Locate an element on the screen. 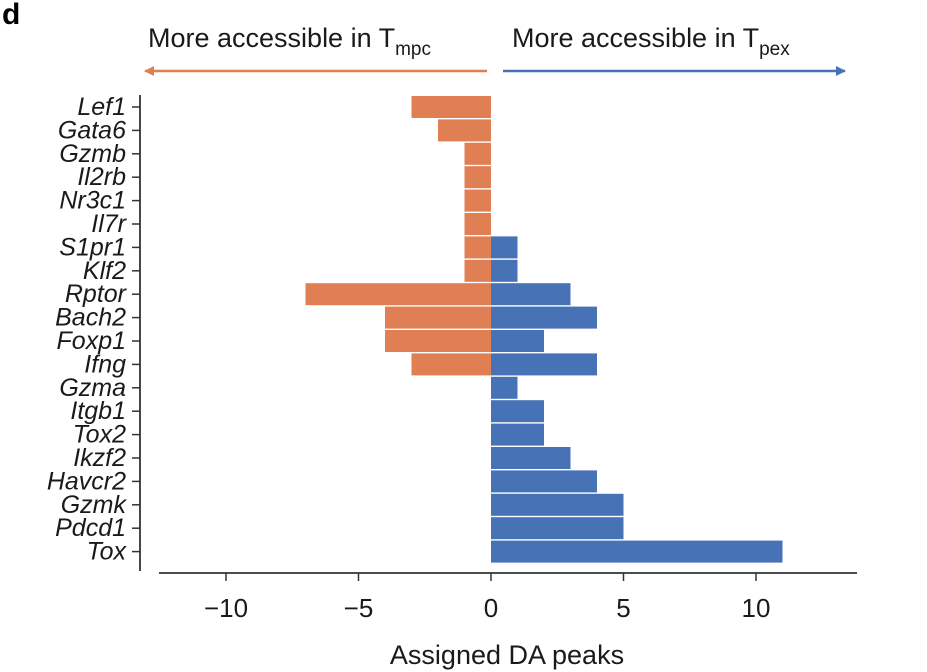 The width and height of the screenshot is (927, 672). x-tick-label: −10 is located at coordinates (226, 608).